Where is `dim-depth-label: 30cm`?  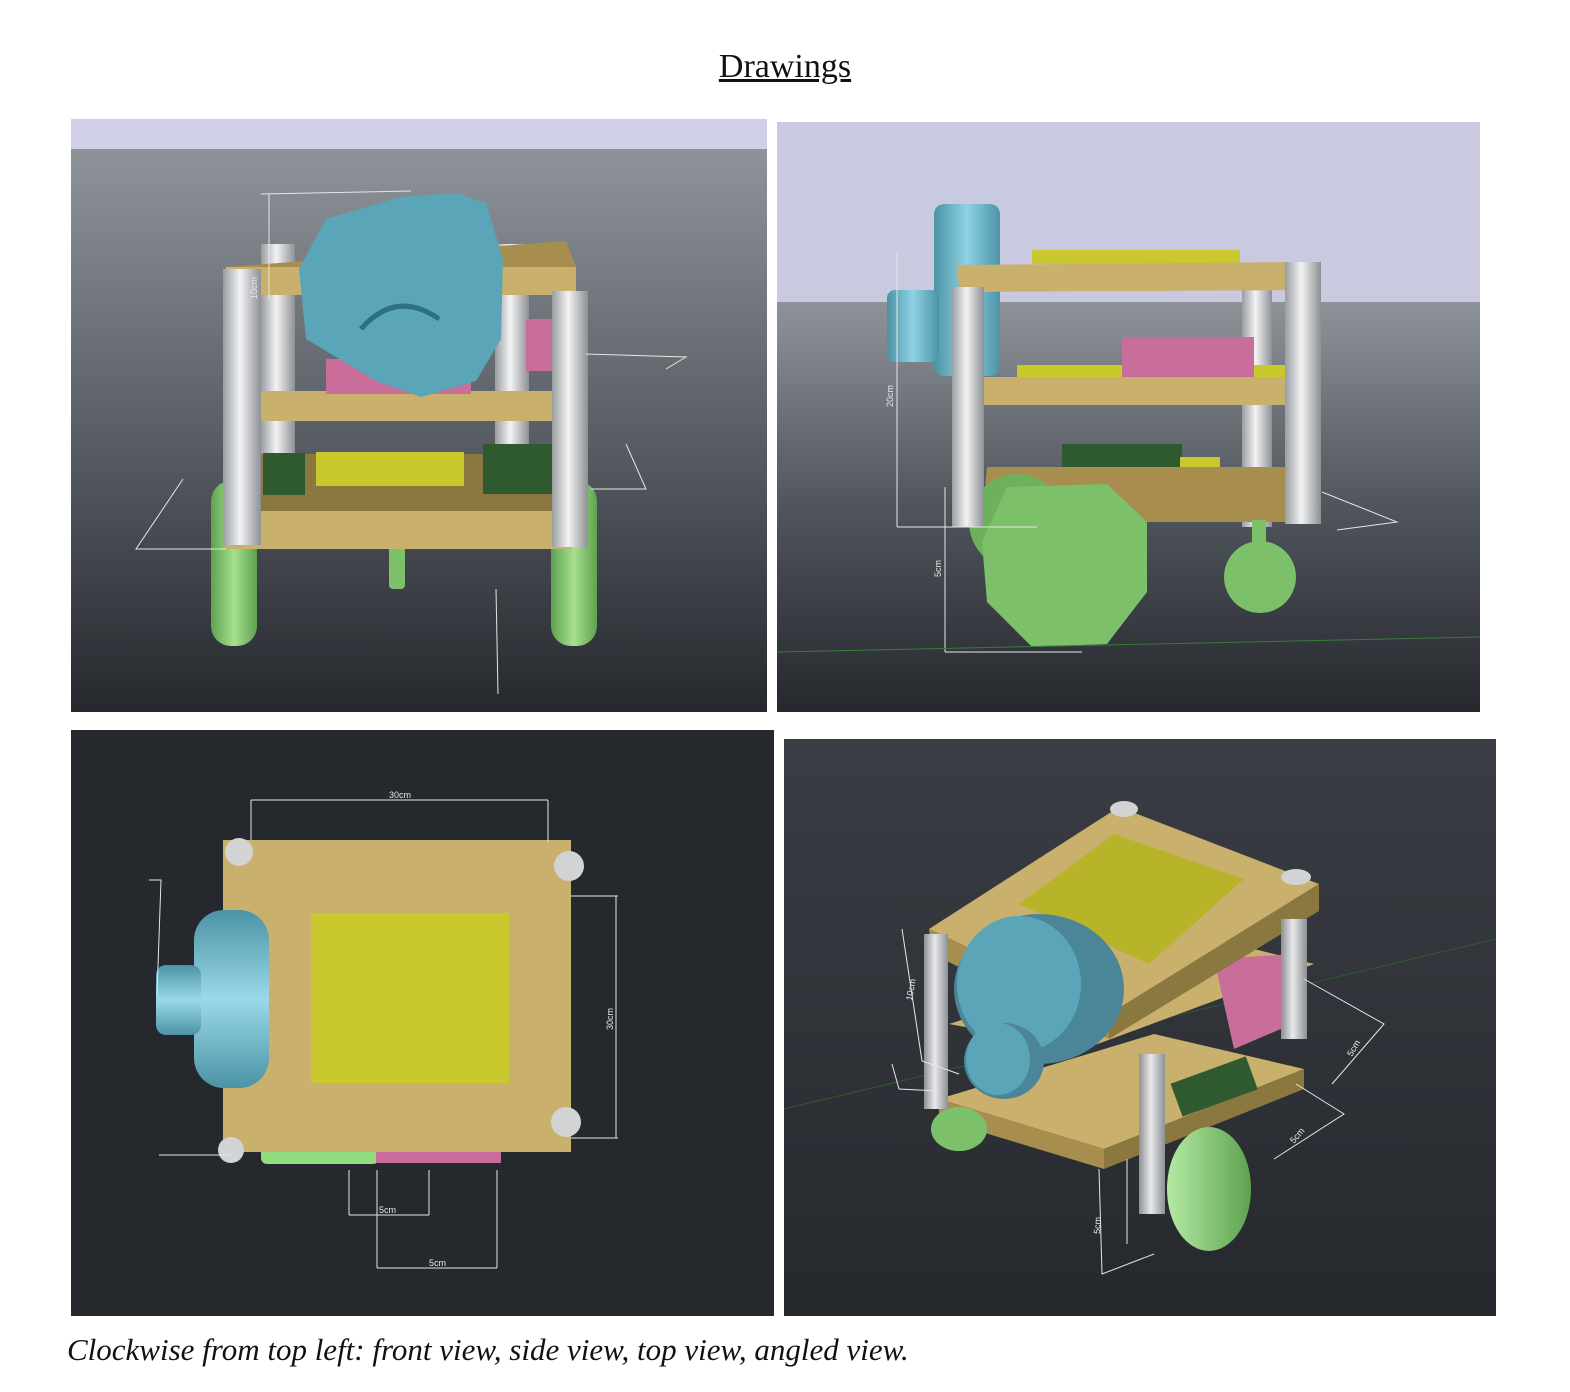
dim-depth-label: 30cm is located at coordinates (610, 1019).